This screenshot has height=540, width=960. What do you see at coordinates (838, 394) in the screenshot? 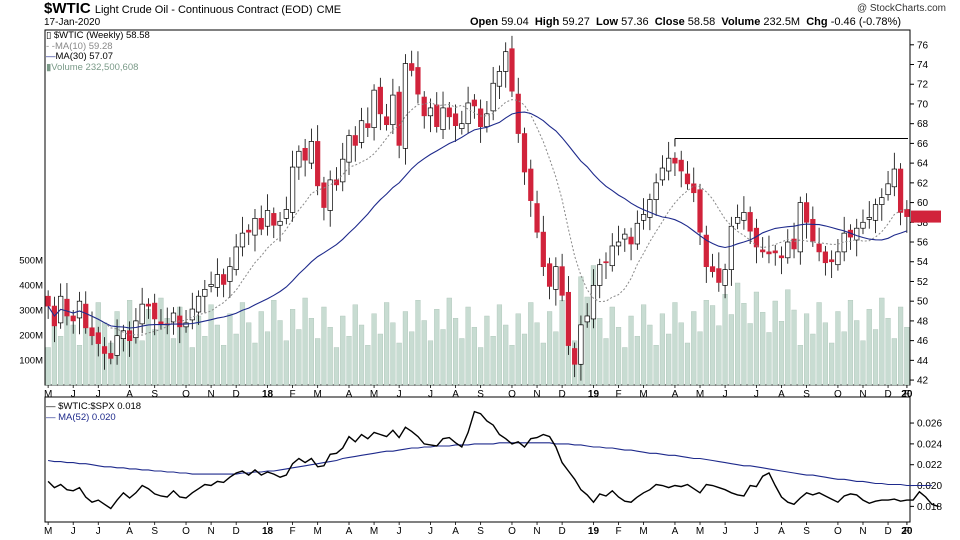
I see `price-x-tick-label: O` at bounding box center [838, 394].